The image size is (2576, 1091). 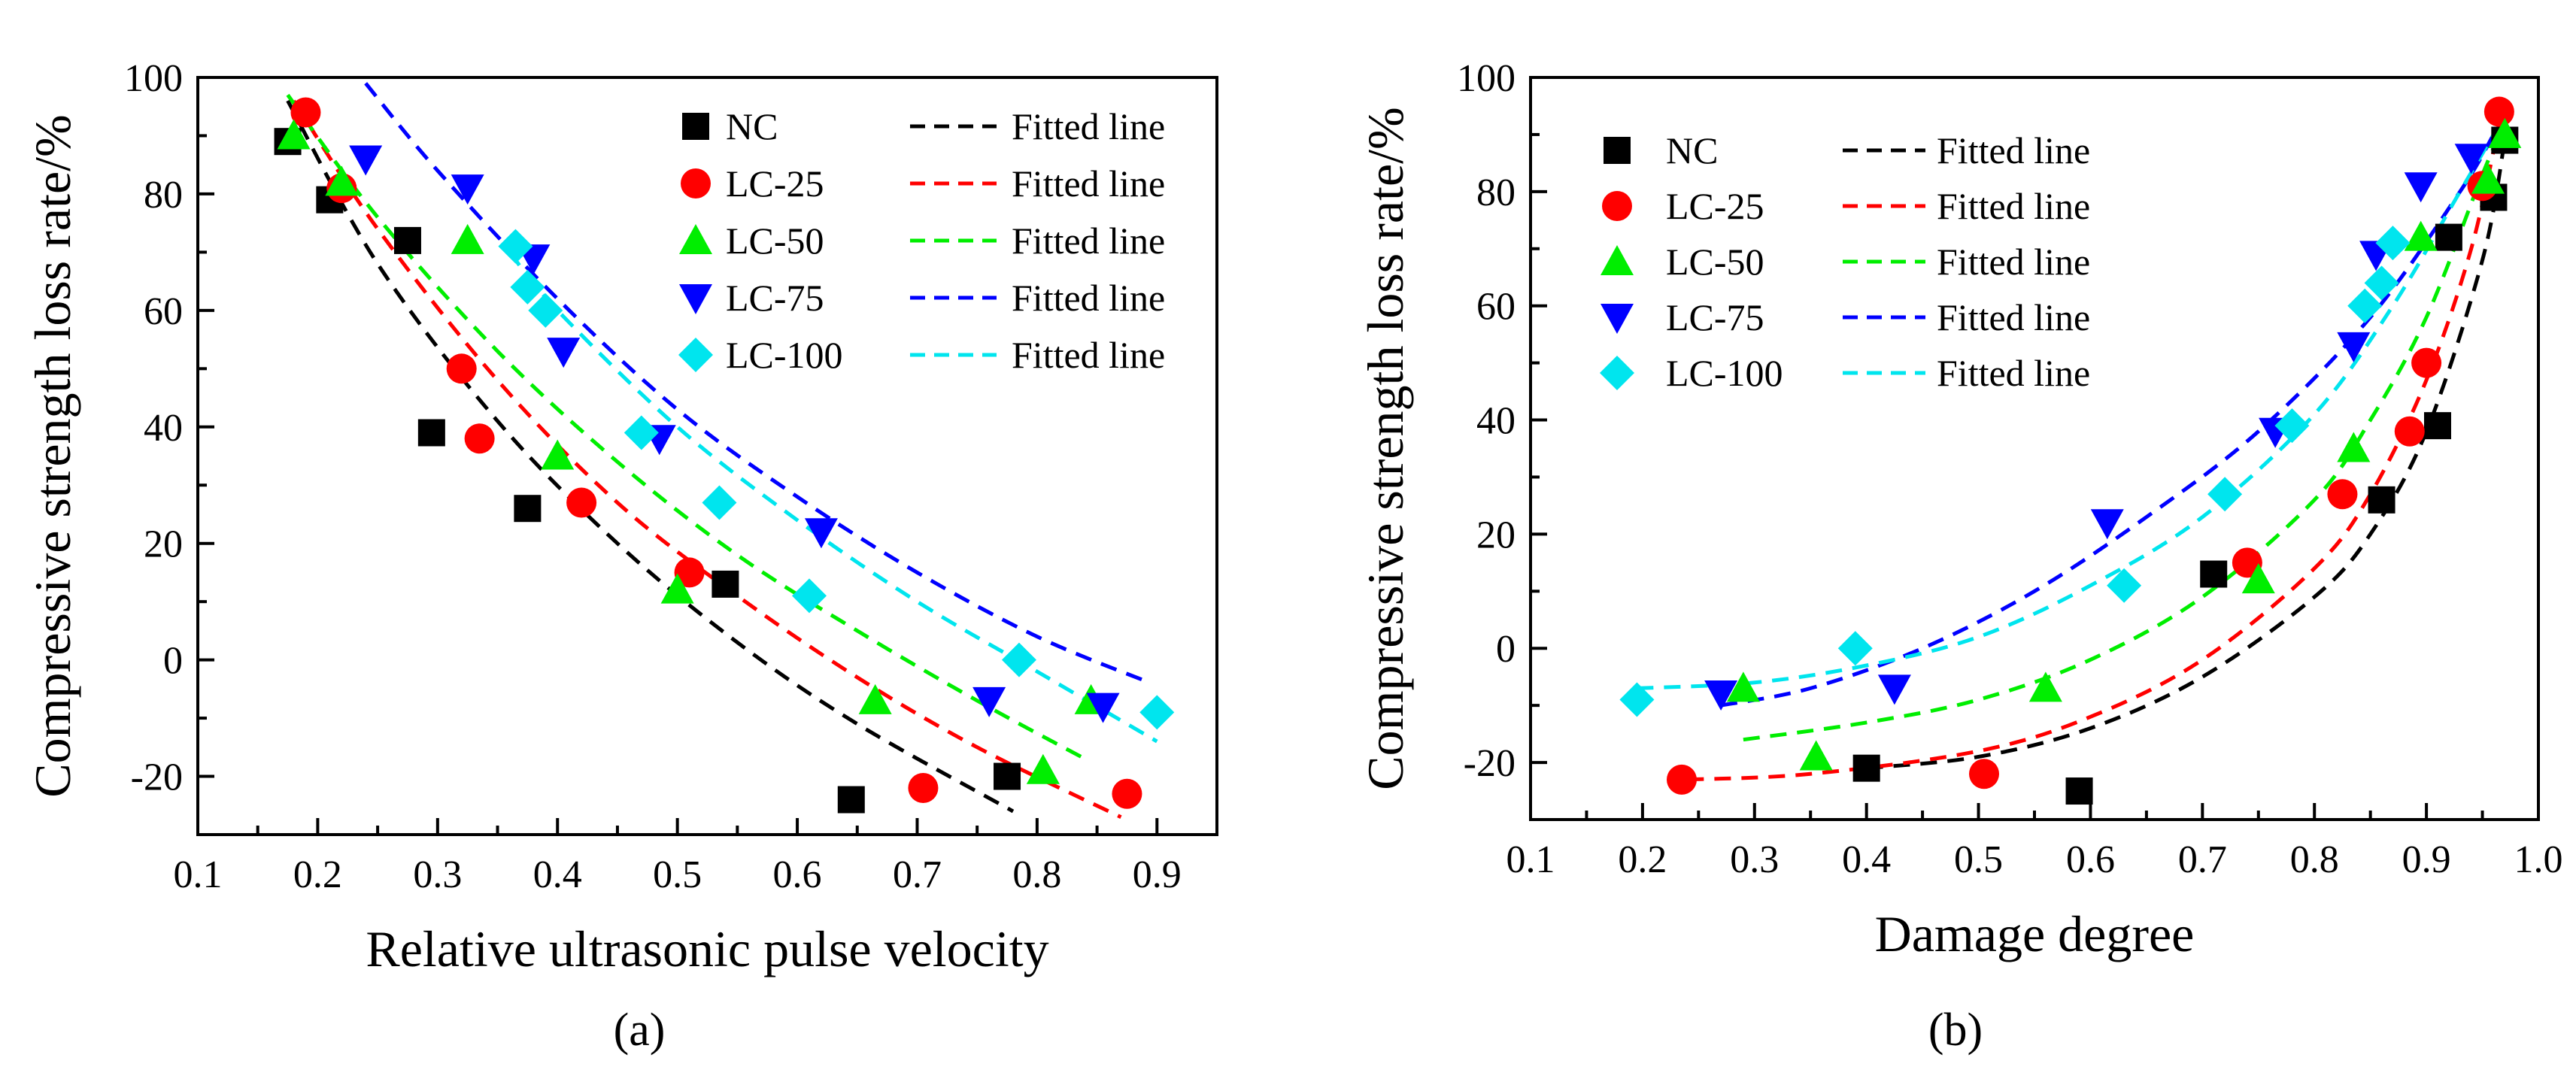 I want to click on x-axis-title: Damage degree, so click(x=2035, y=933).